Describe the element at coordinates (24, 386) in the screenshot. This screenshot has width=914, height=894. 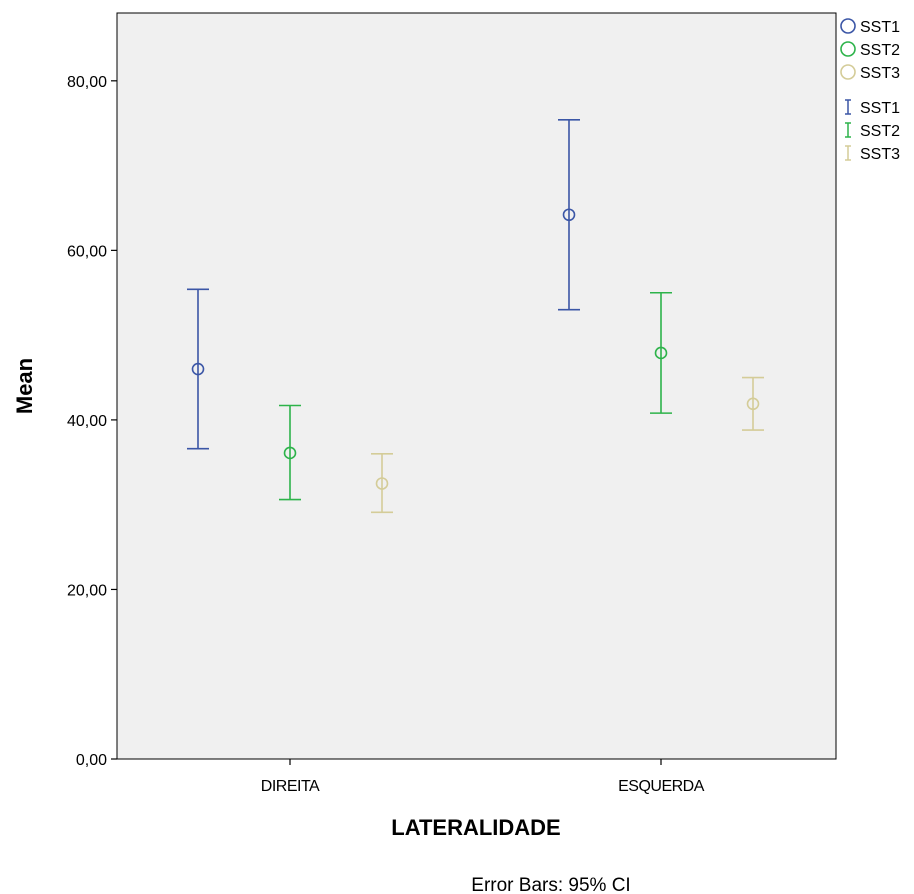
I see `y-axis-title: Mean` at that location.